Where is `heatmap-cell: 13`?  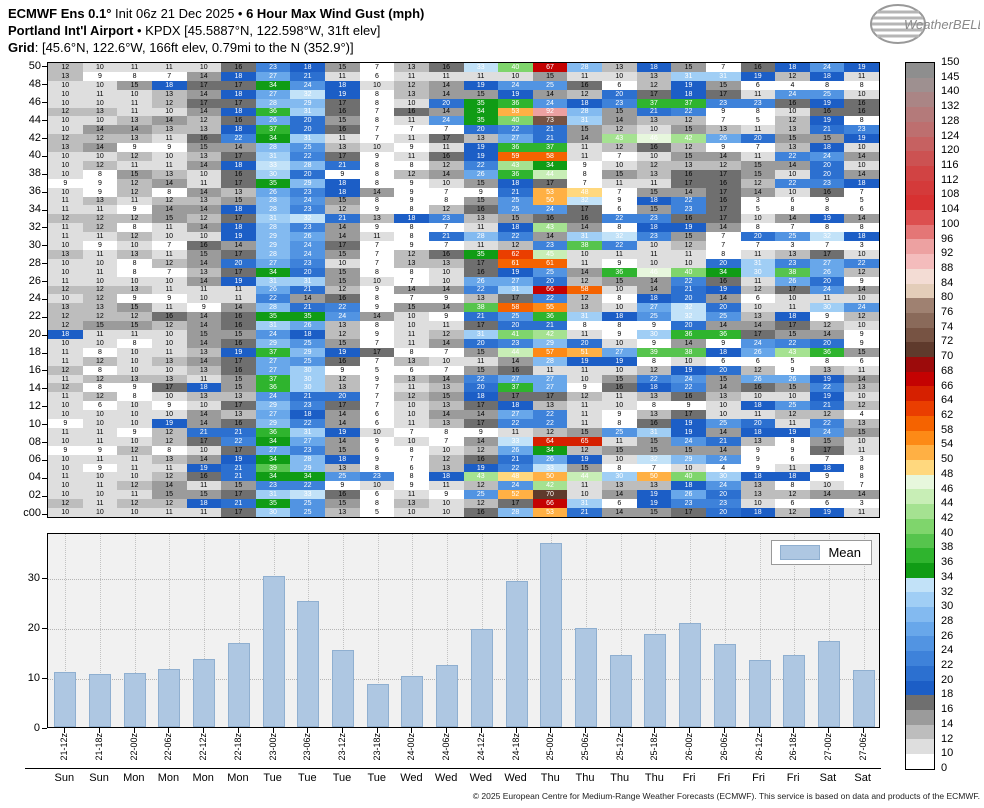 heatmap-cell: 13 is located at coordinates (446, 468).